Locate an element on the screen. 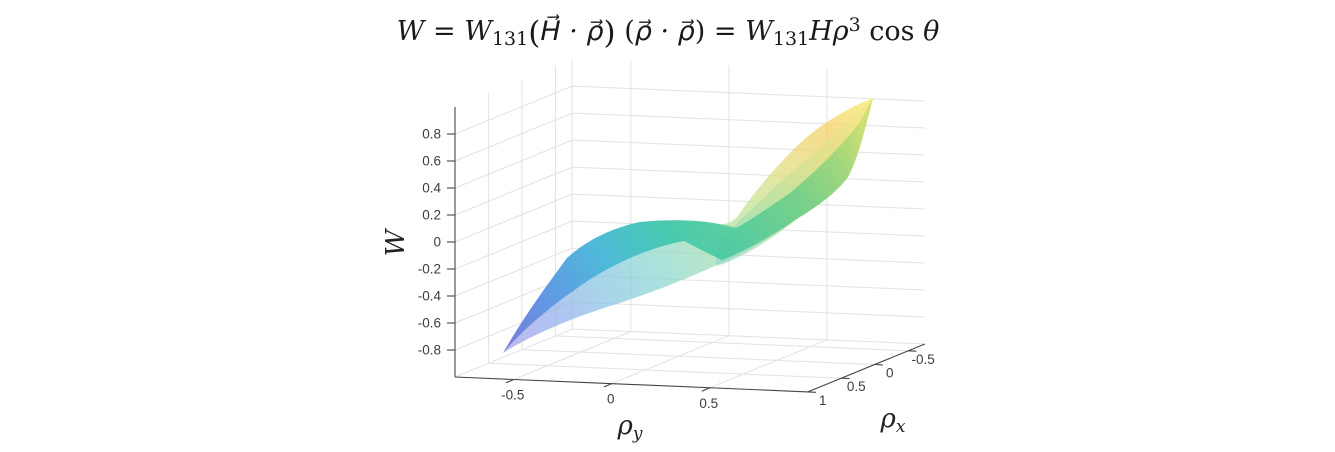 The image size is (1335, 452). x-axis is located at coordinates (866, 368).